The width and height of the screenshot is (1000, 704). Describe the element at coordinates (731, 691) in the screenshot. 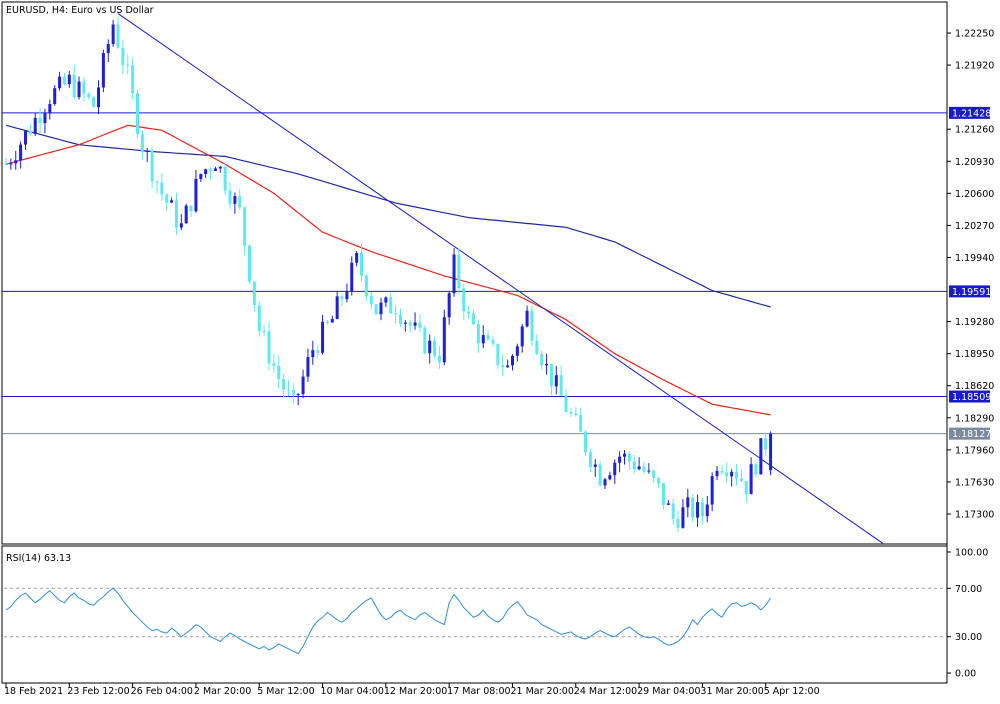

I see `time-tick-label: 31 Mar 20:00` at that location.